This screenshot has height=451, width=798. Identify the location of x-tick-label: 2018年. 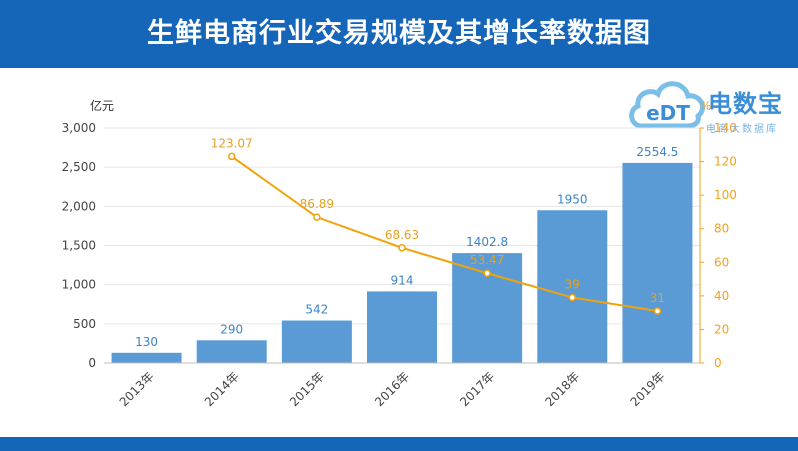
(562, 389).